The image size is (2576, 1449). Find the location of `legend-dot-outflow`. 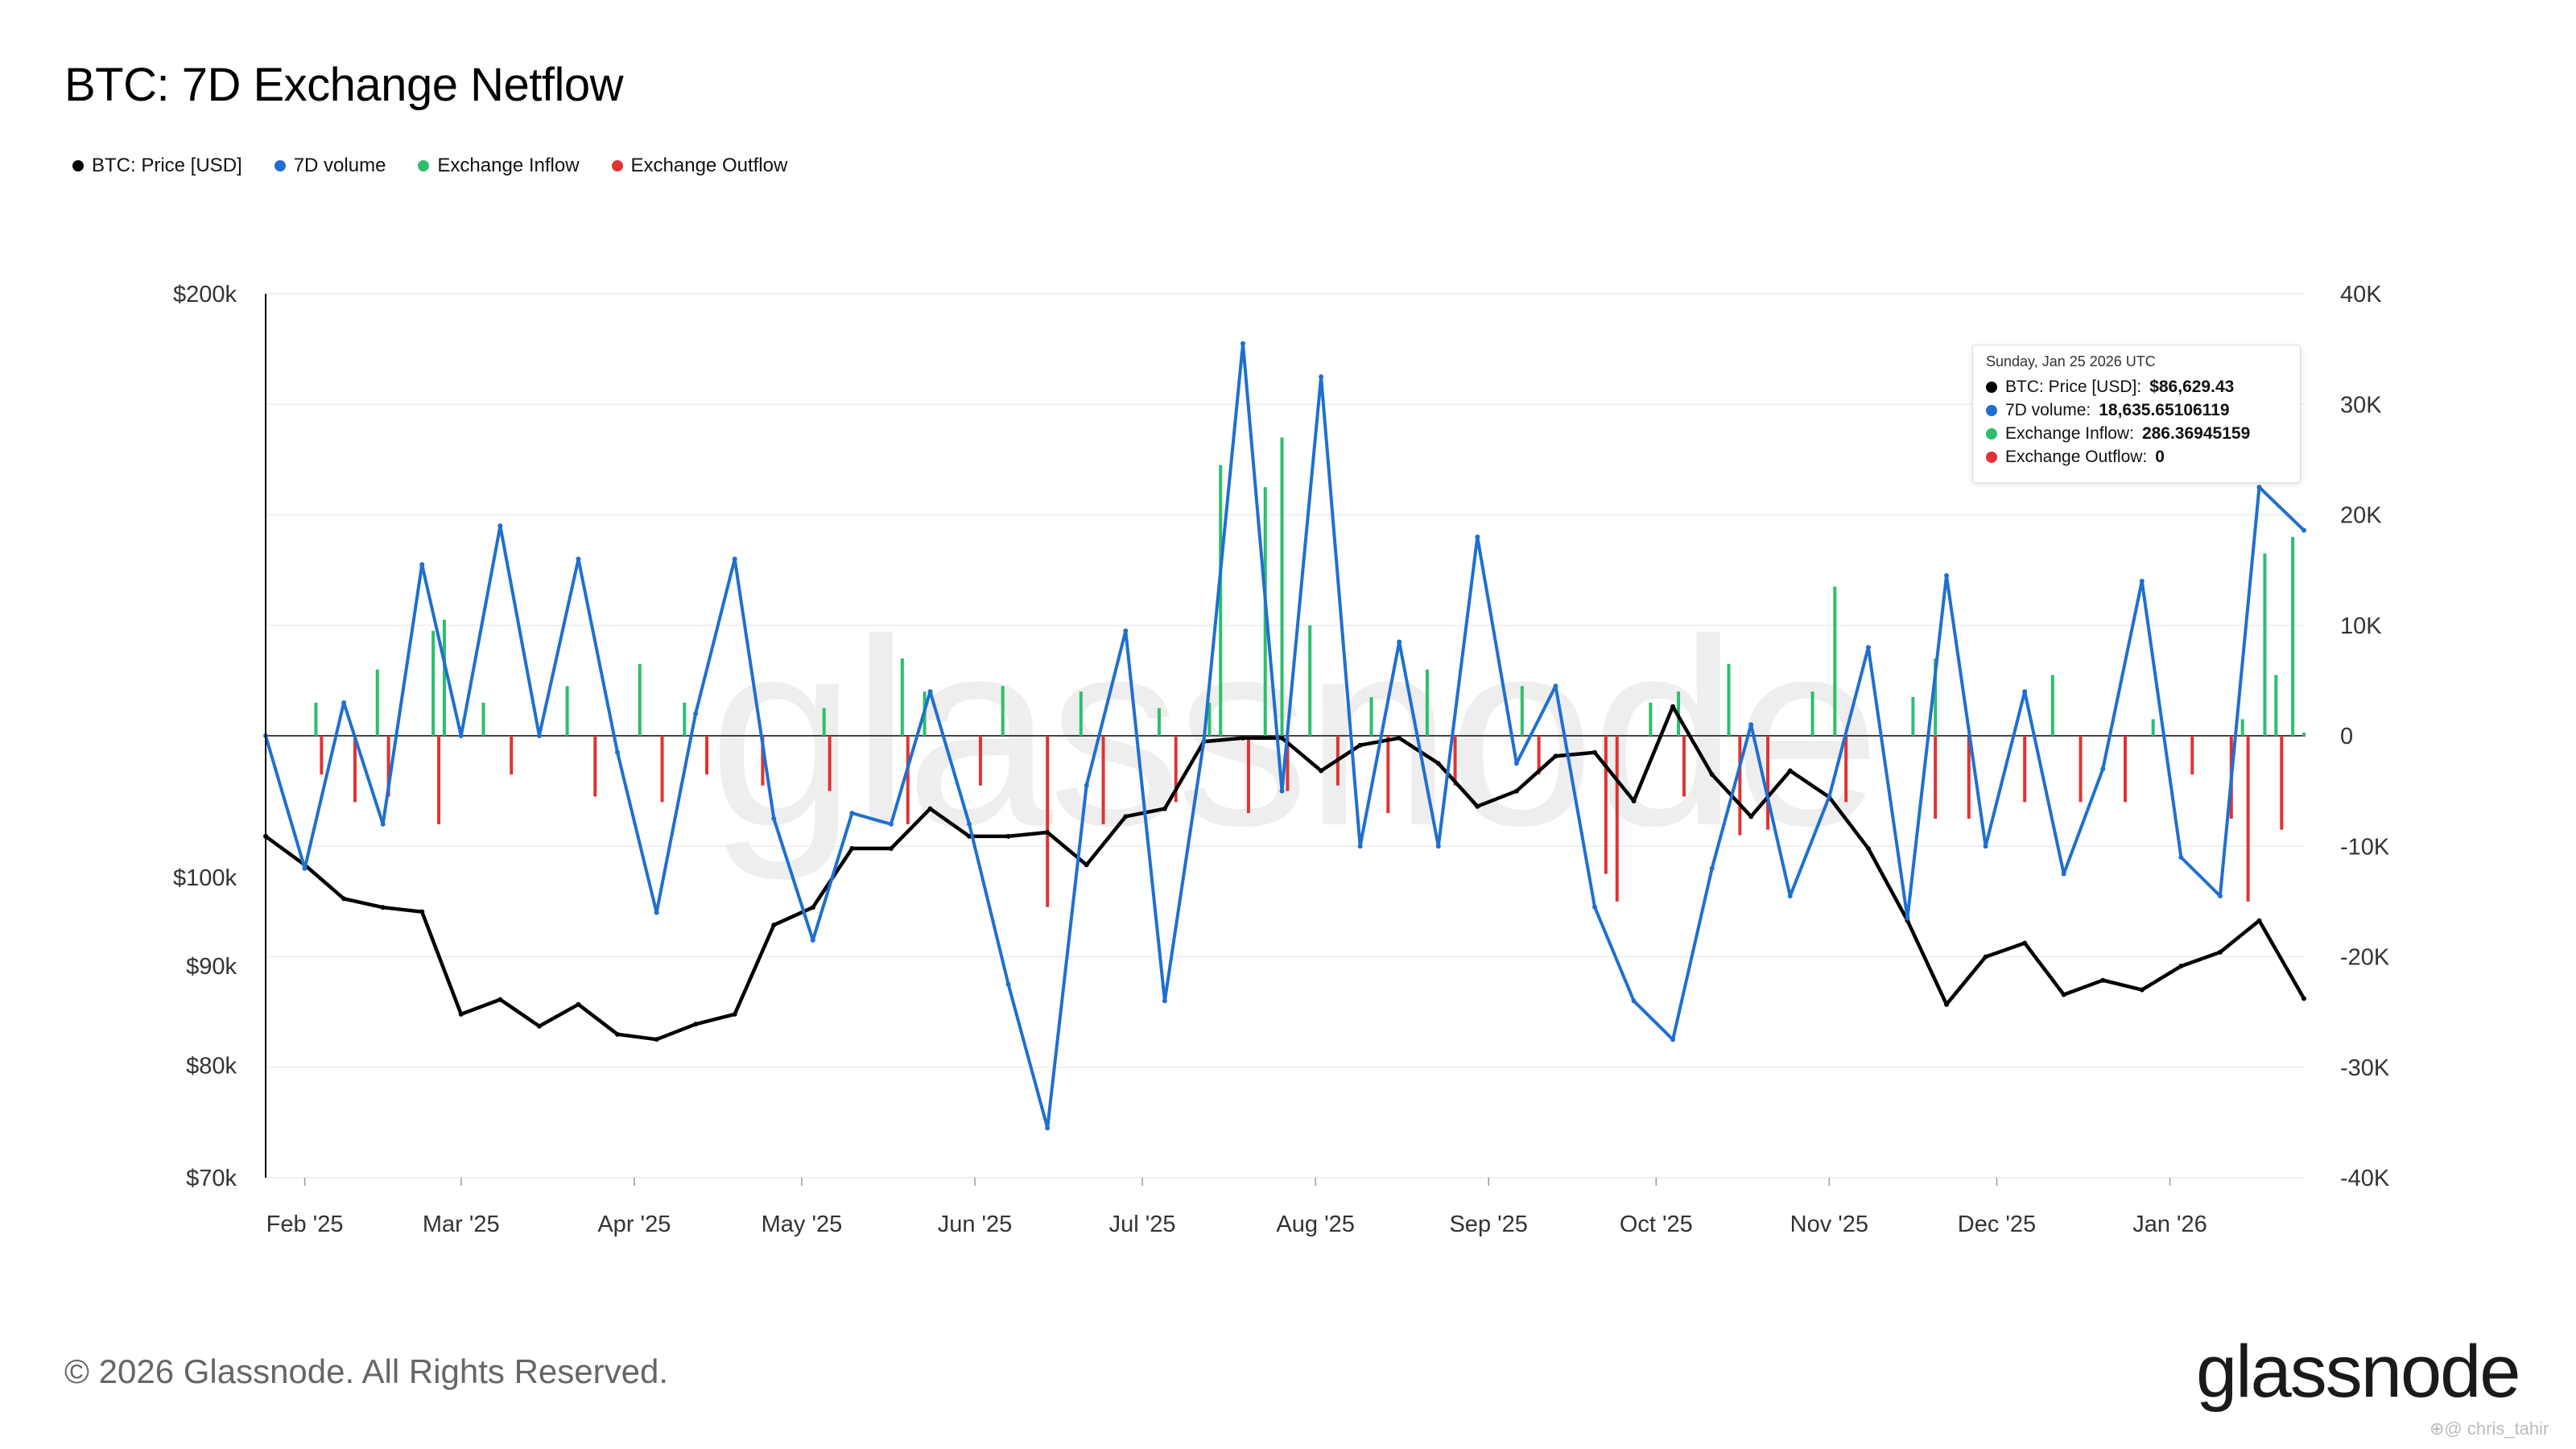

legend-dot-outflow is located at coordinates (617, 165).